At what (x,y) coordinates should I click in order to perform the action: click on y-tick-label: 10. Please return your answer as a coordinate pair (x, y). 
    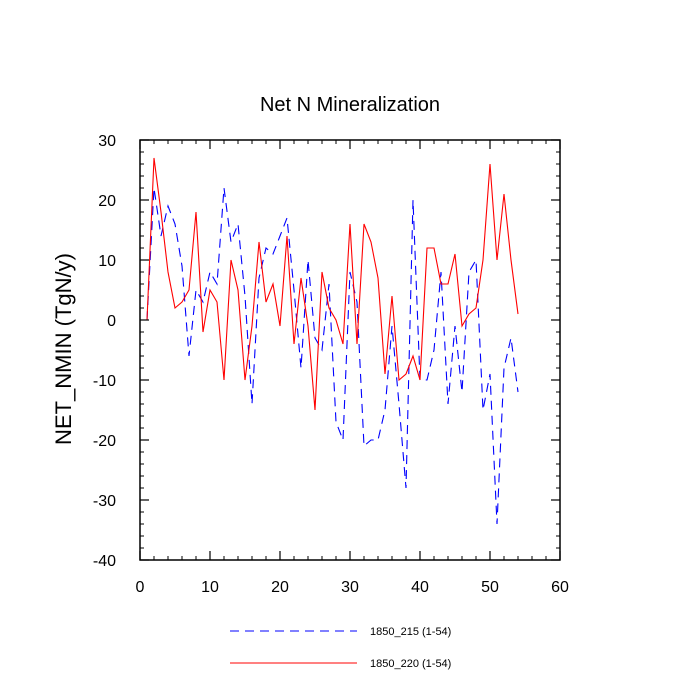
    Looking at the image, I should click on (107, 261).